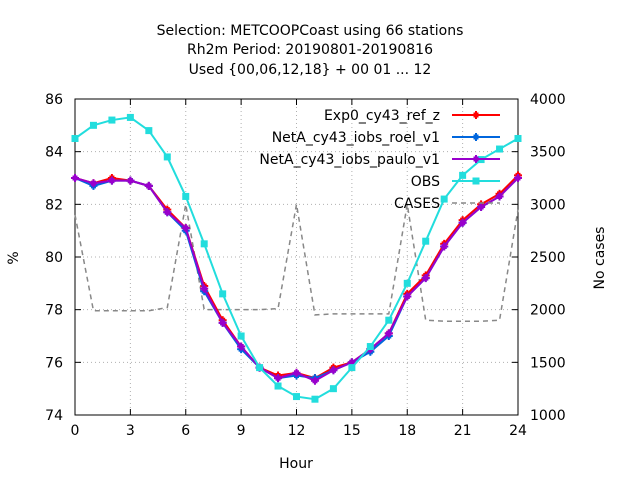  I want to click on x-tick-label: 3, so click(130, 431).